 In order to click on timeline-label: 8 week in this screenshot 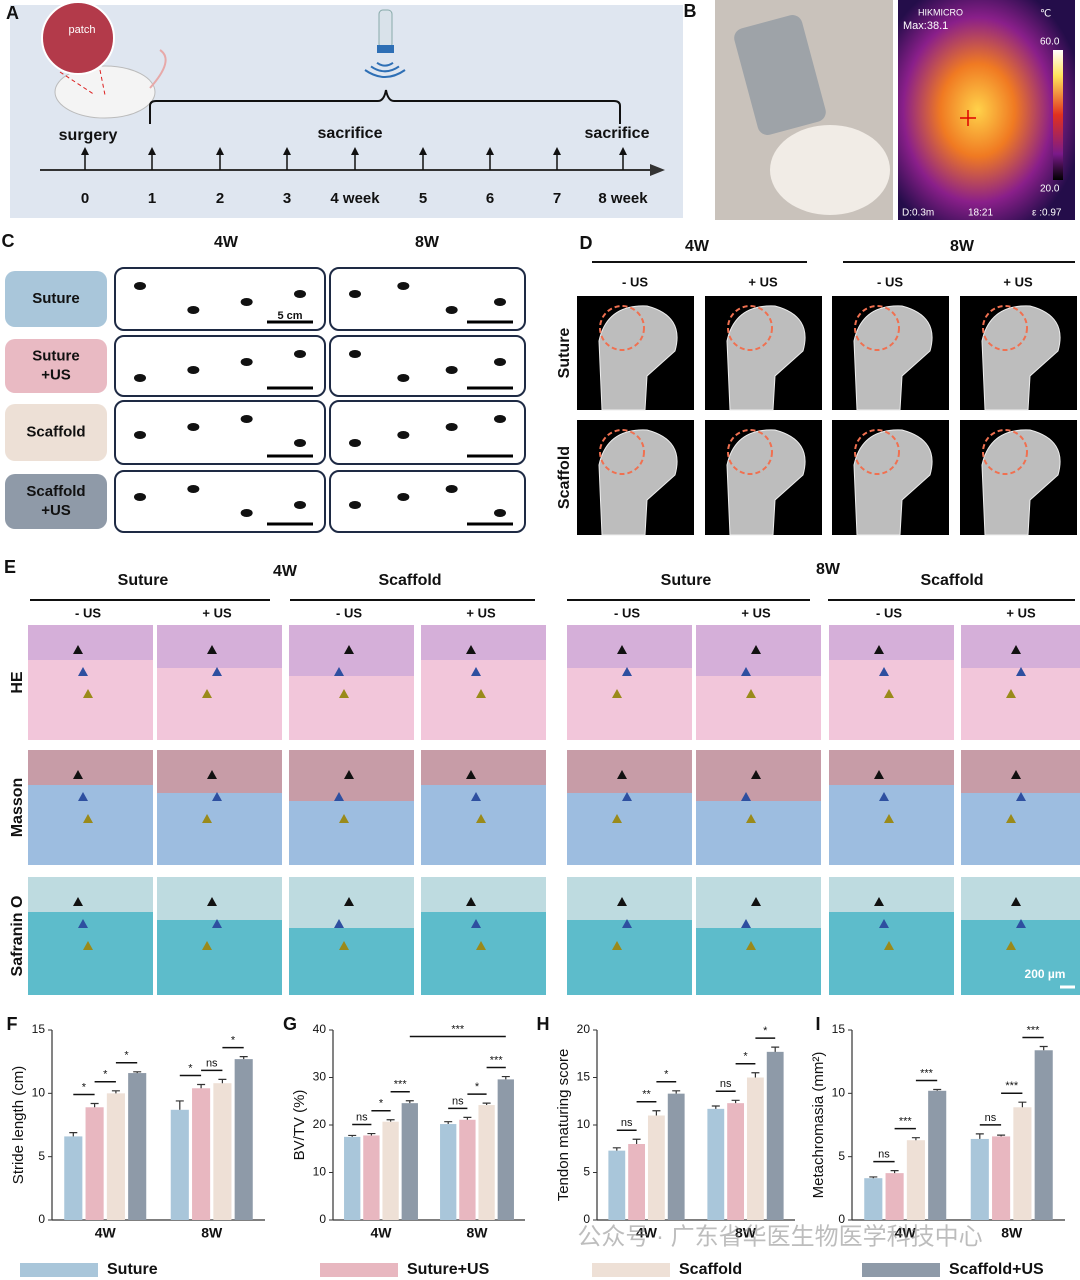, I will do `click(623, 198)`.